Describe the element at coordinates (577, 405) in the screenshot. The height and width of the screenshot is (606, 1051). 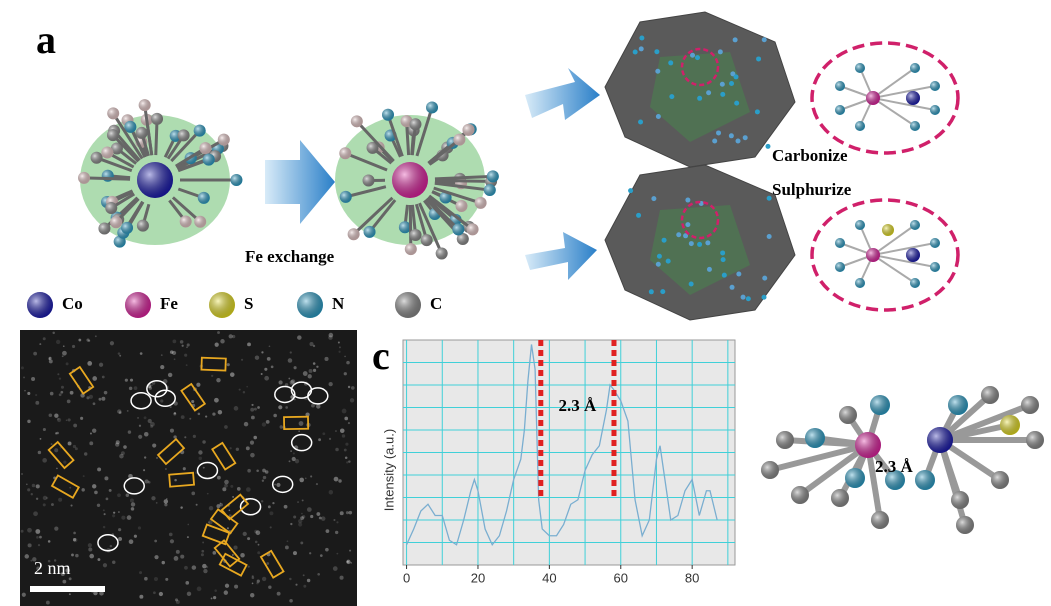
I see `annotation: 2.3 Å` at that location.